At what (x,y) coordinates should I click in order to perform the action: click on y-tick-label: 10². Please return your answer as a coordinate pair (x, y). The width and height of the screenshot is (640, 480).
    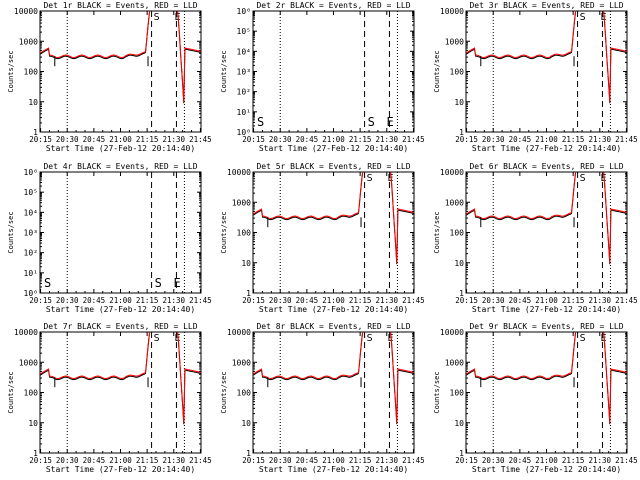
    Looking at the image, I should click on (31, 253).